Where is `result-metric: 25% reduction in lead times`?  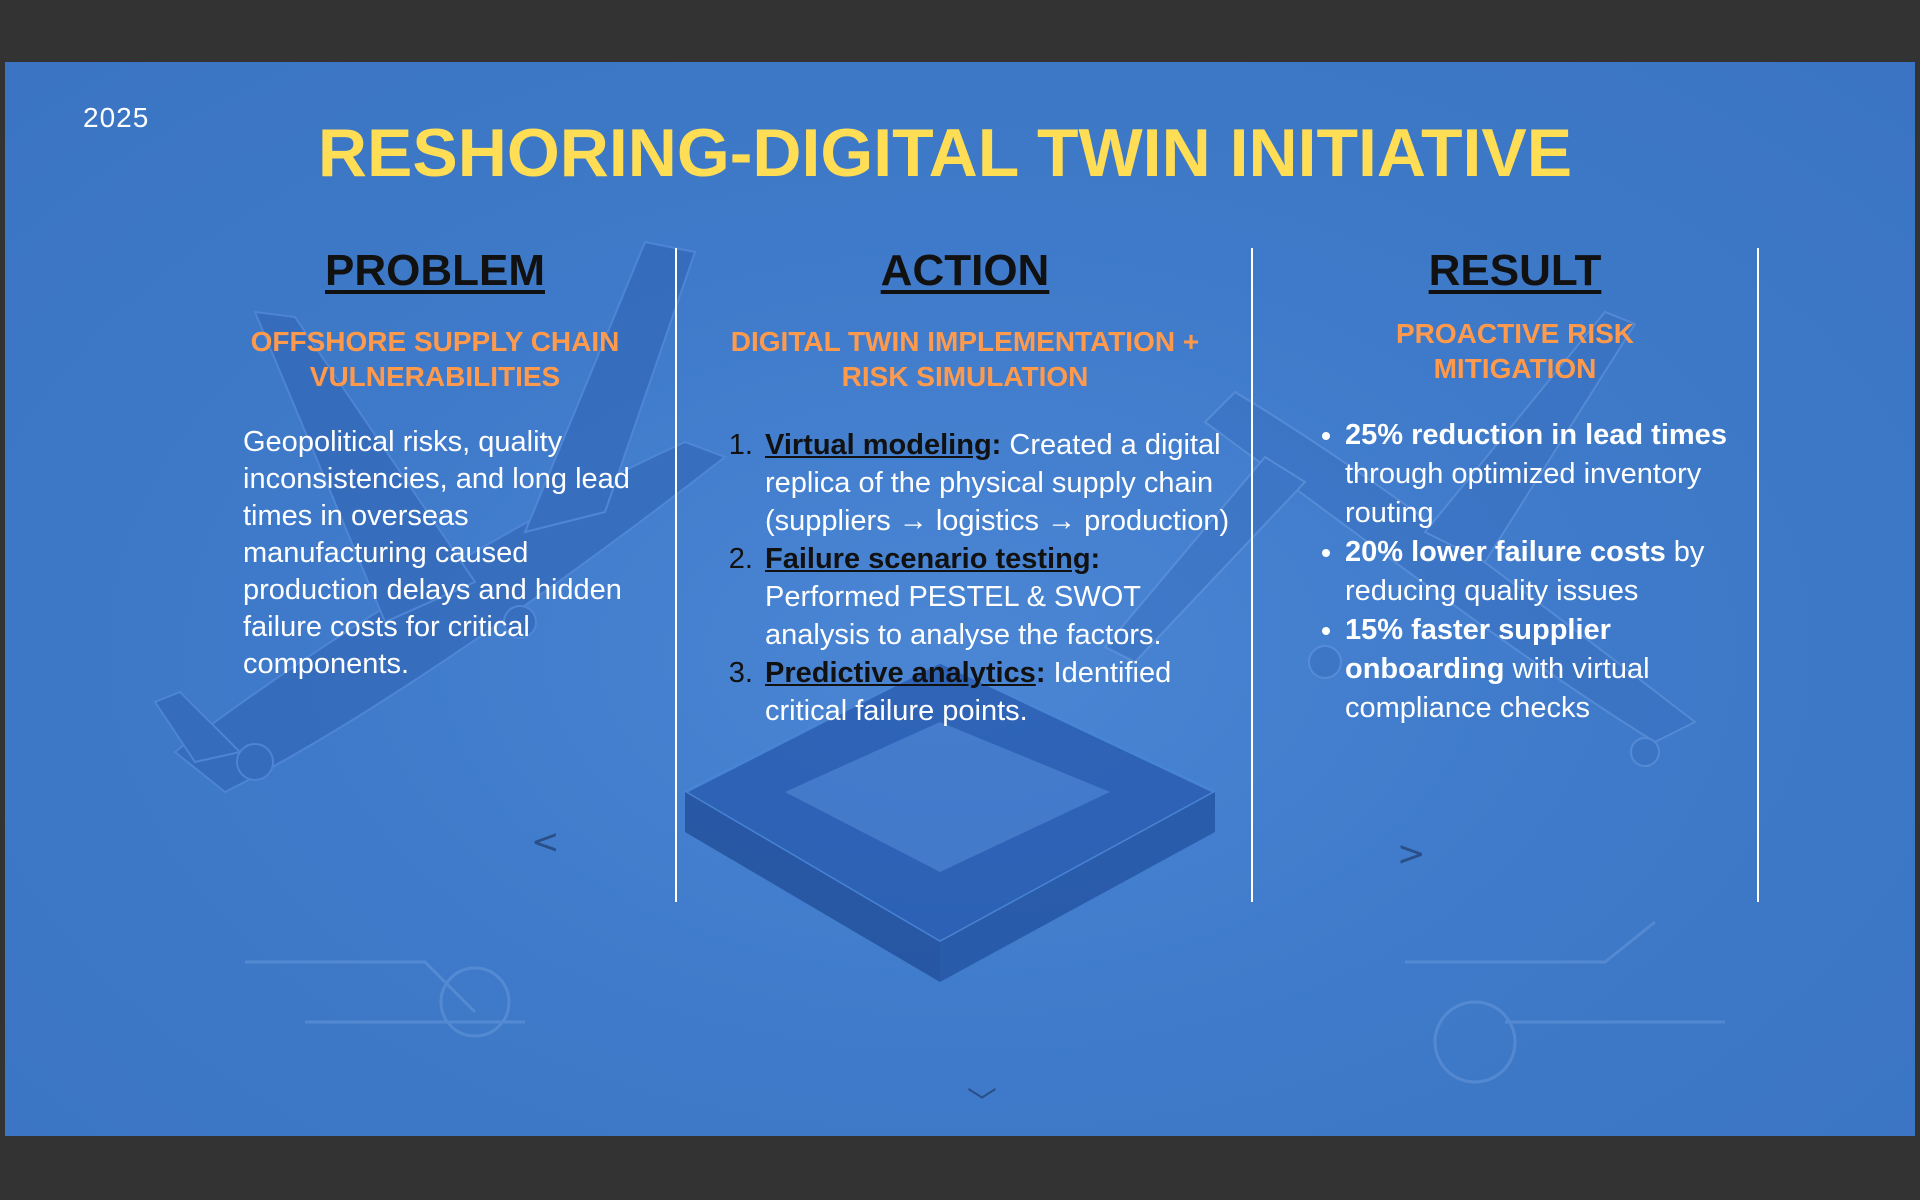 result-metric: 25% reduction in lead times is located at coordinates (1536, 435).